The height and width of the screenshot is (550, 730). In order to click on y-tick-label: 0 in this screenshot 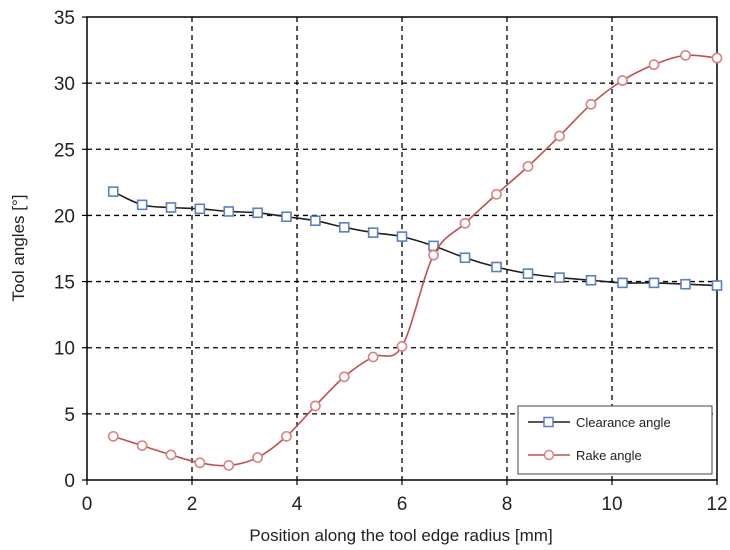, I will do `click(69, 481)`.